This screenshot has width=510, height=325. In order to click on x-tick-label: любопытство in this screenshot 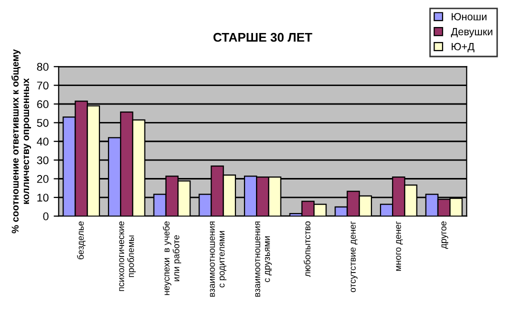, I will do `click(307, 249)`.